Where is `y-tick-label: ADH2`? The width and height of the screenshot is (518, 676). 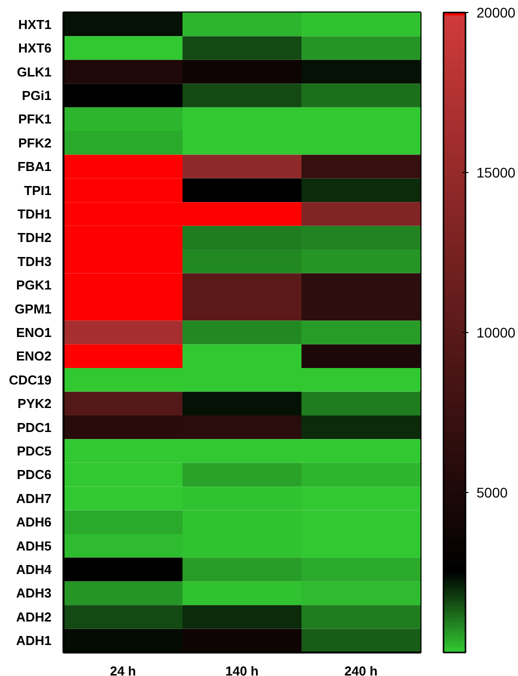 y-tick-label: ADH2 is located at coordinates (34, 616).